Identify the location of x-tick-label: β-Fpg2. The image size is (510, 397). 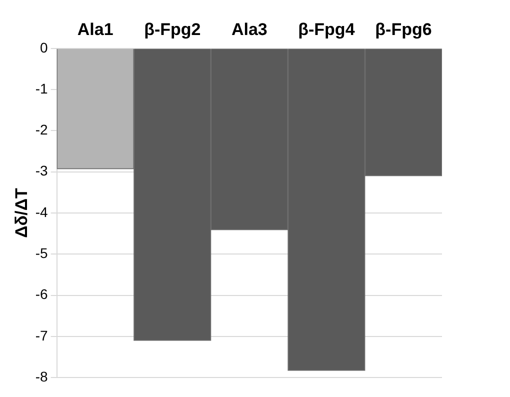
(172, 29).